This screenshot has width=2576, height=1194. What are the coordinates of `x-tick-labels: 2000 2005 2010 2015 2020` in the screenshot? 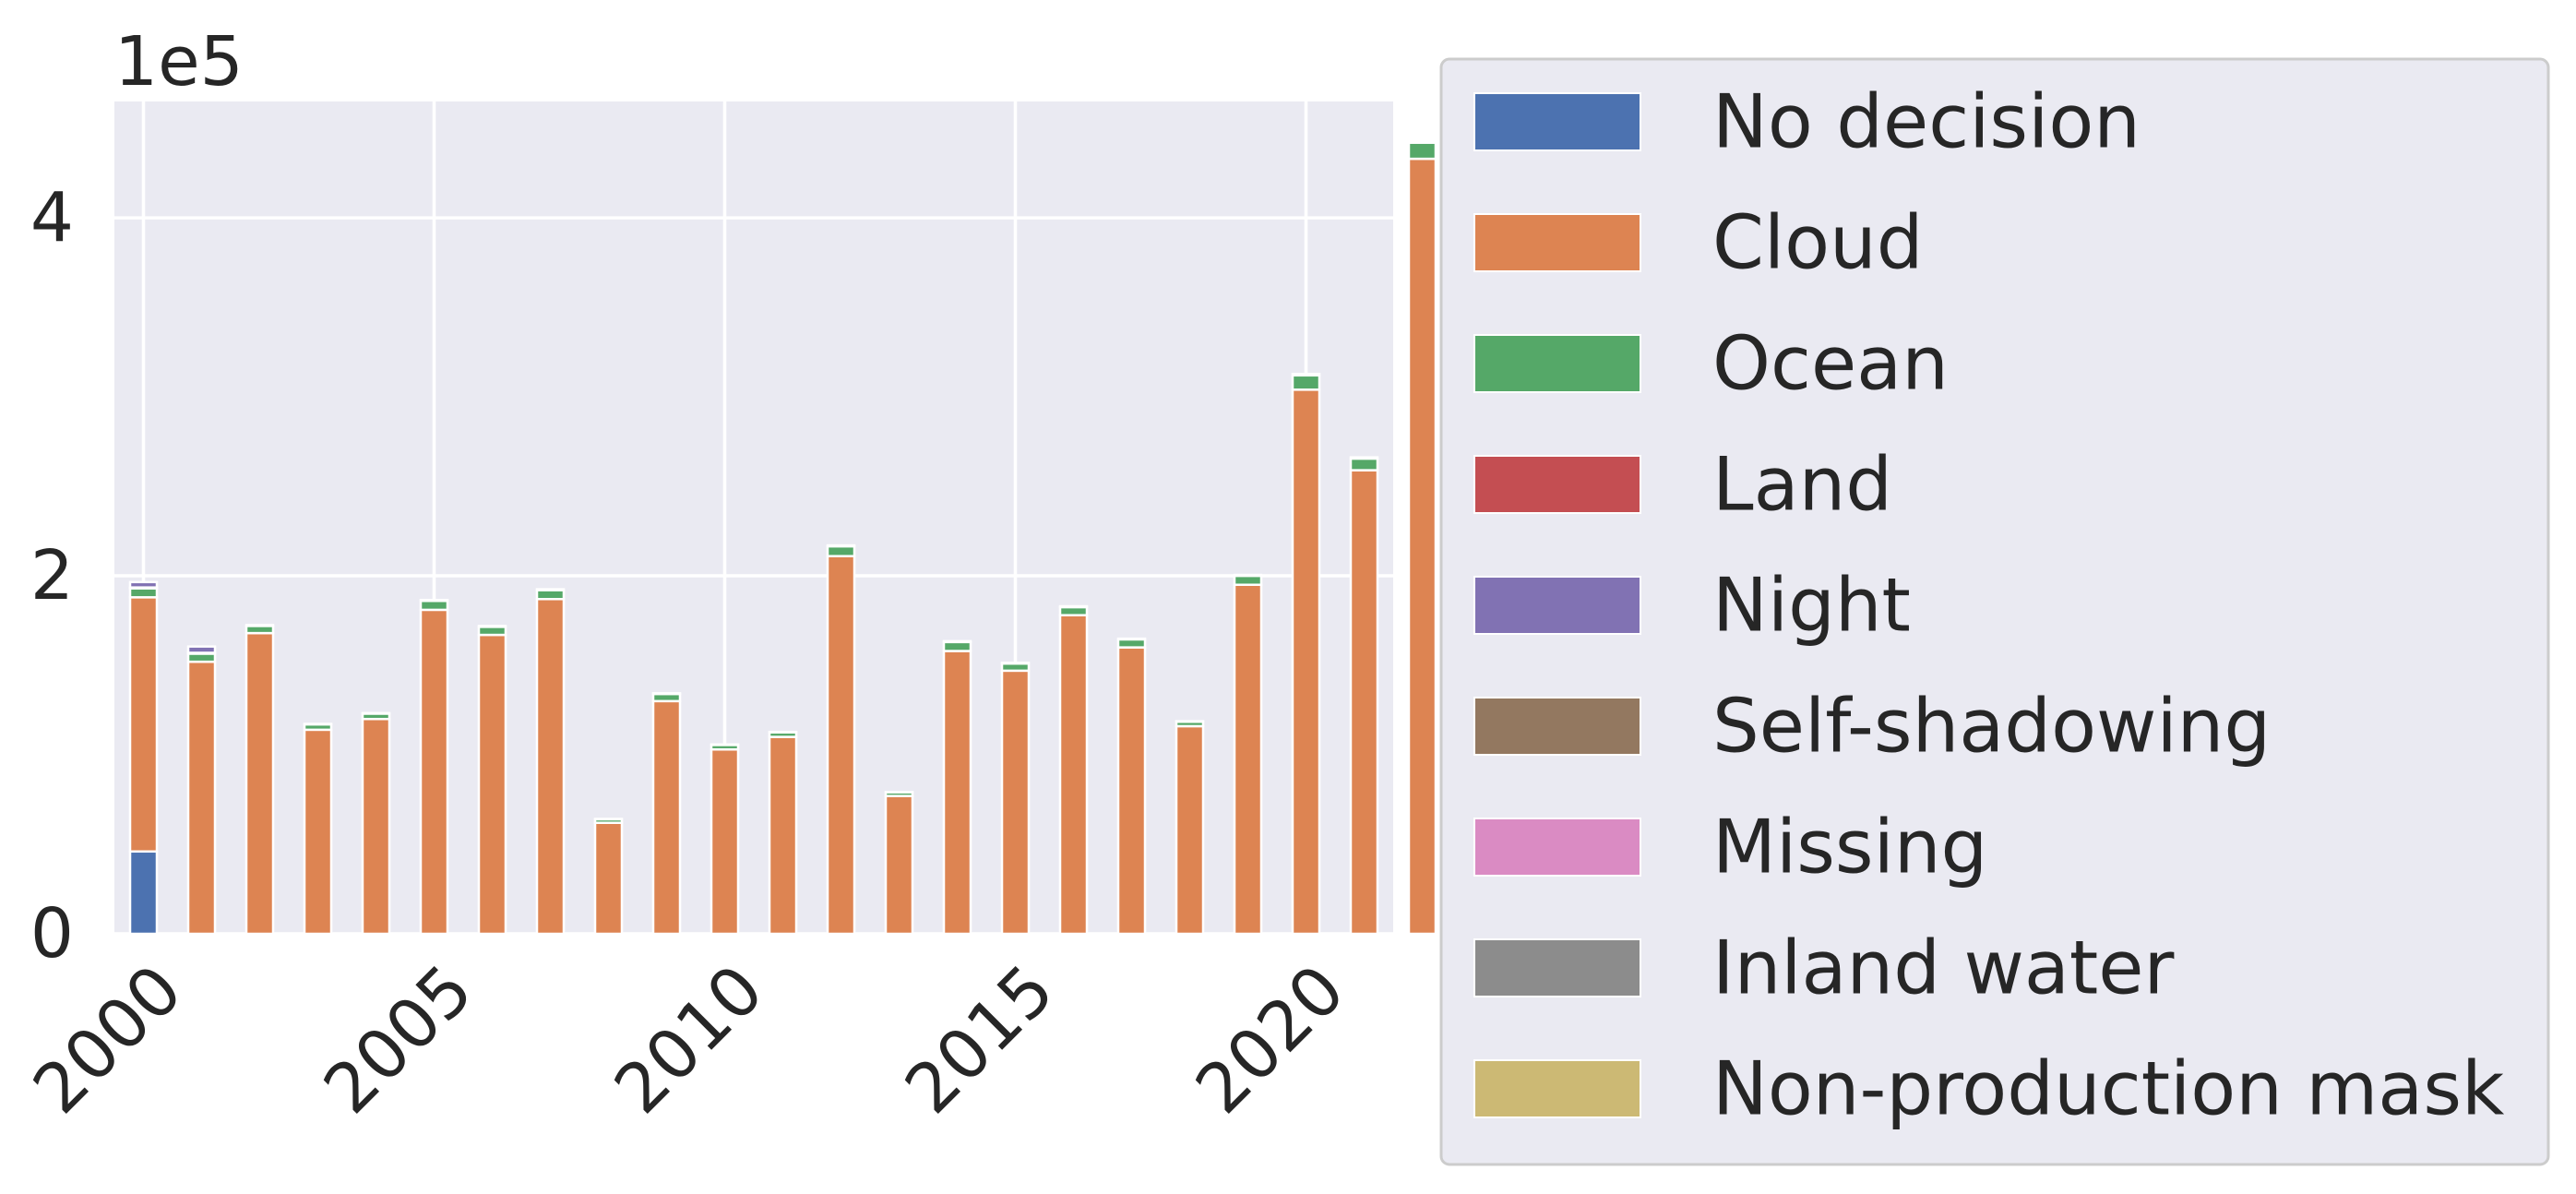 It's located at (689, 1039).